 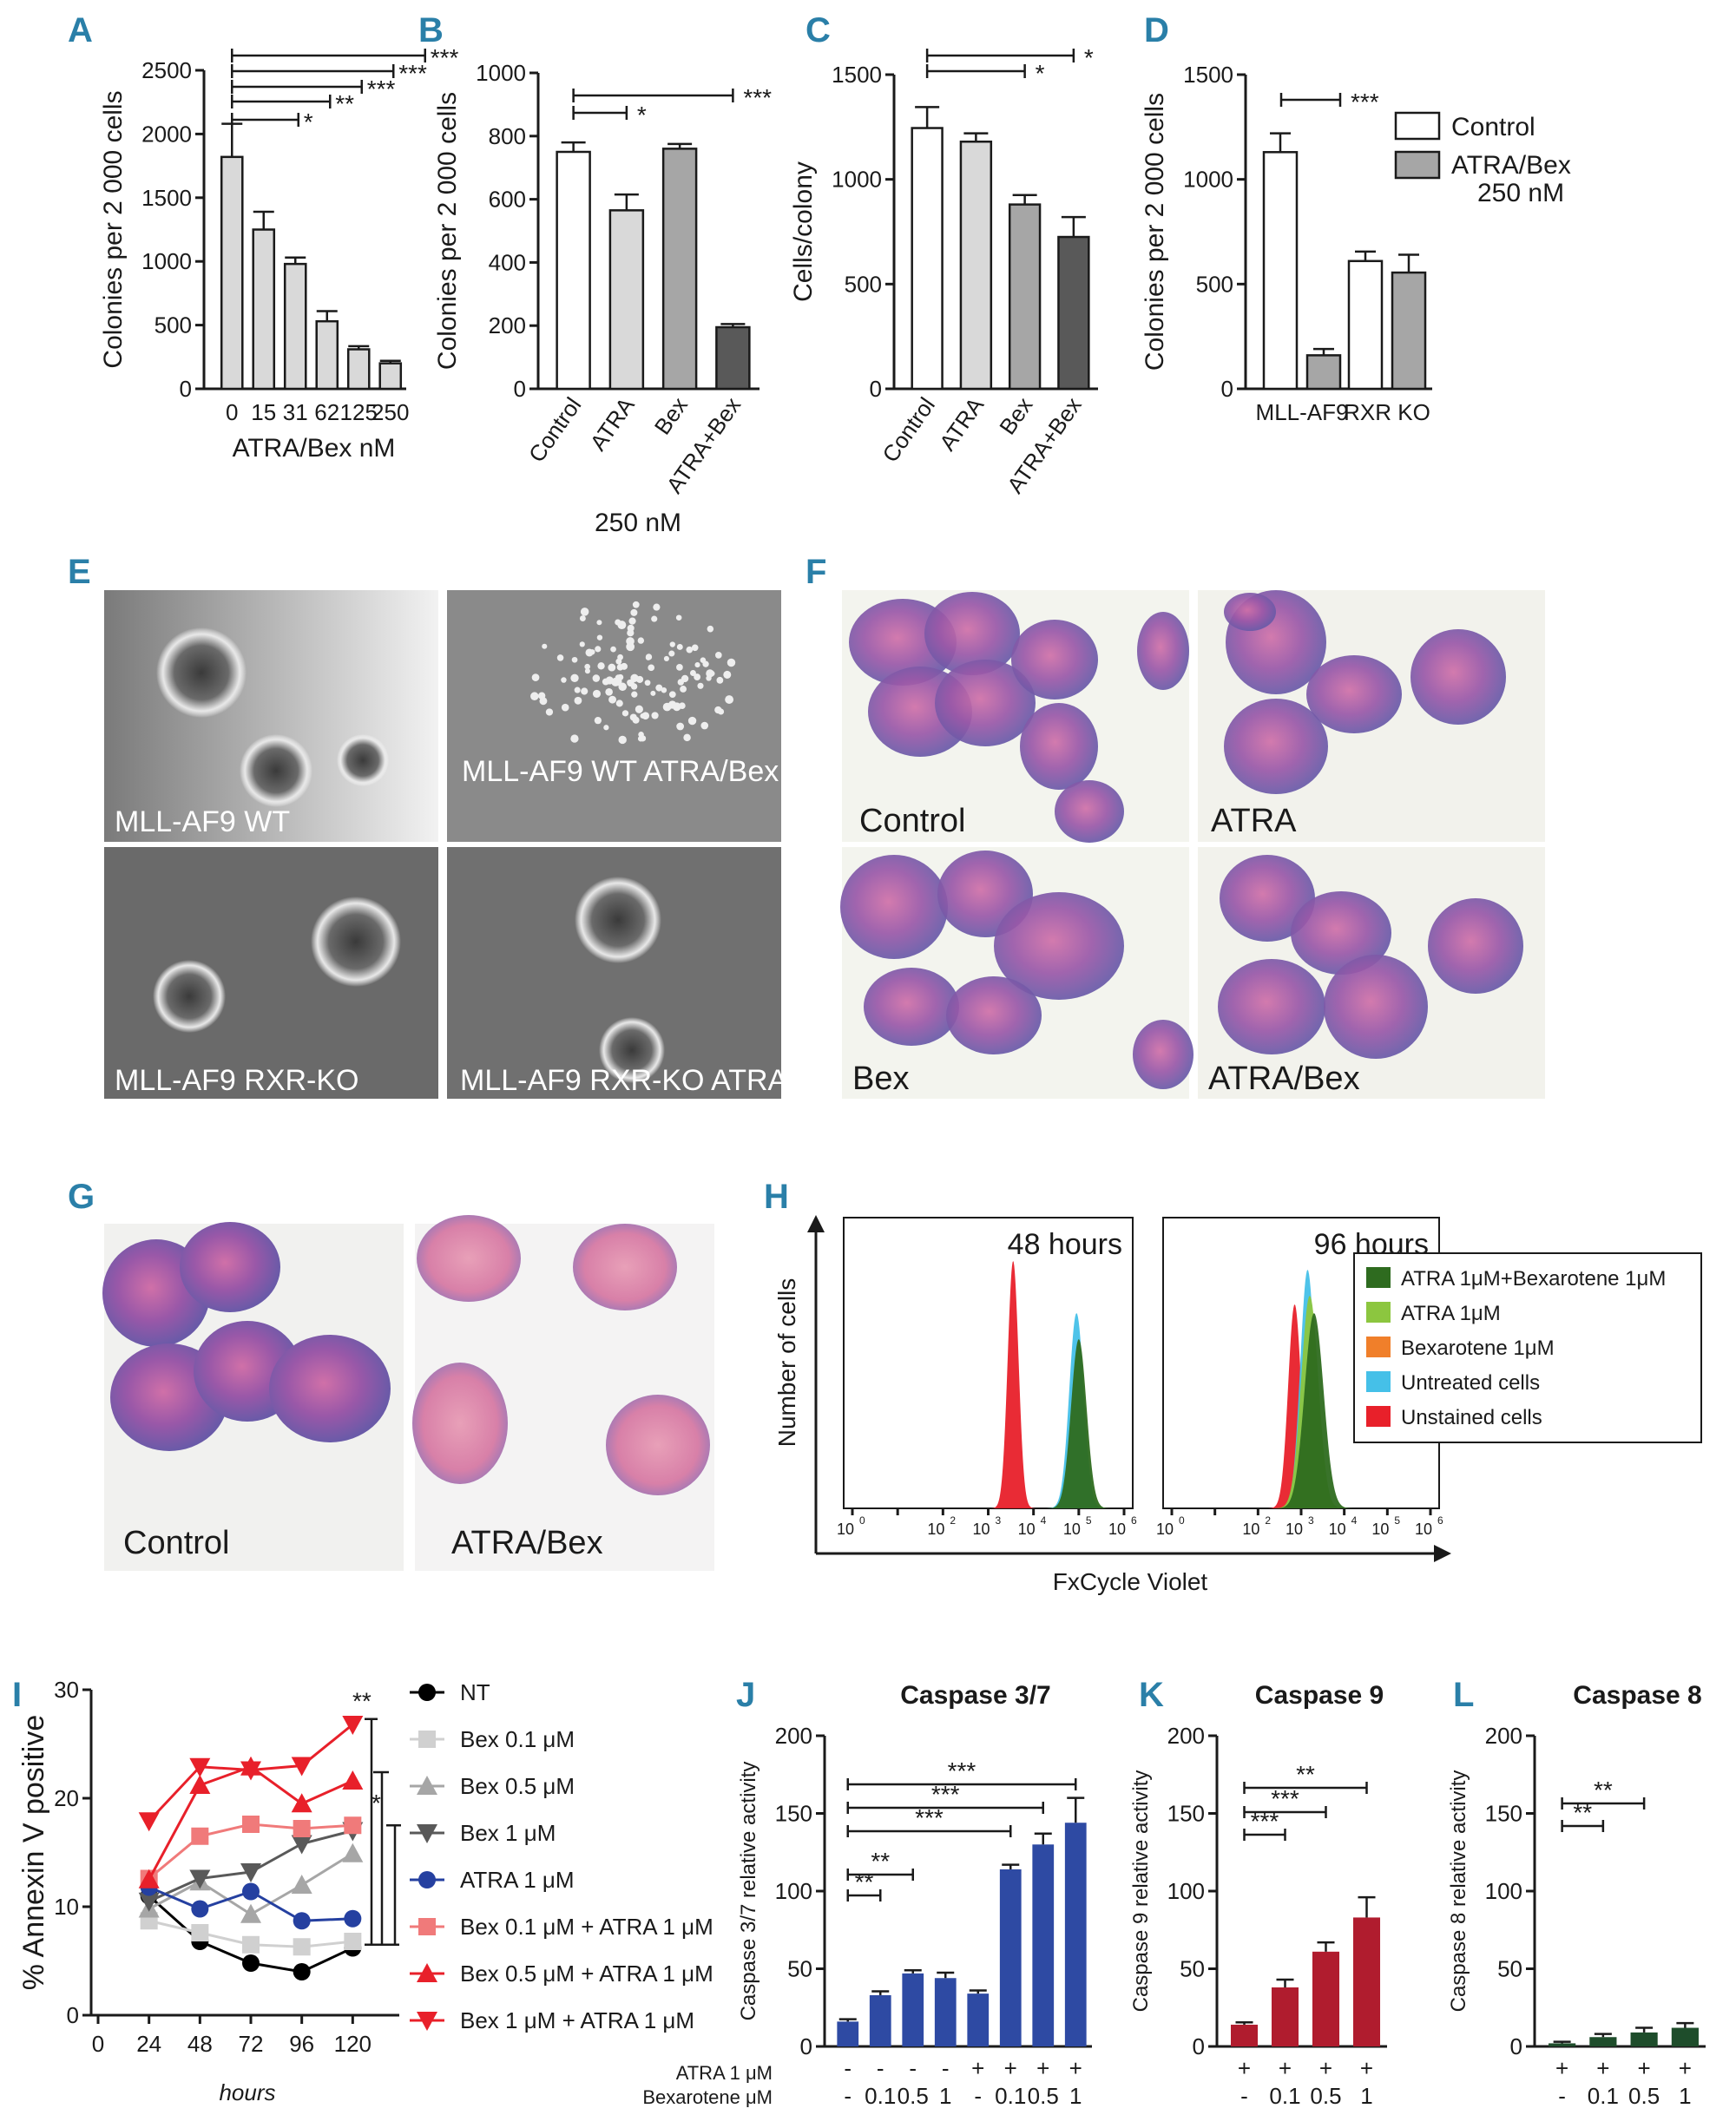 What do you see at coordinates (577, 2020) in the screenshot?
I see `legend-label: Bex 1 μM + ATRA 1 μM` at bounding box center [577, 2020].